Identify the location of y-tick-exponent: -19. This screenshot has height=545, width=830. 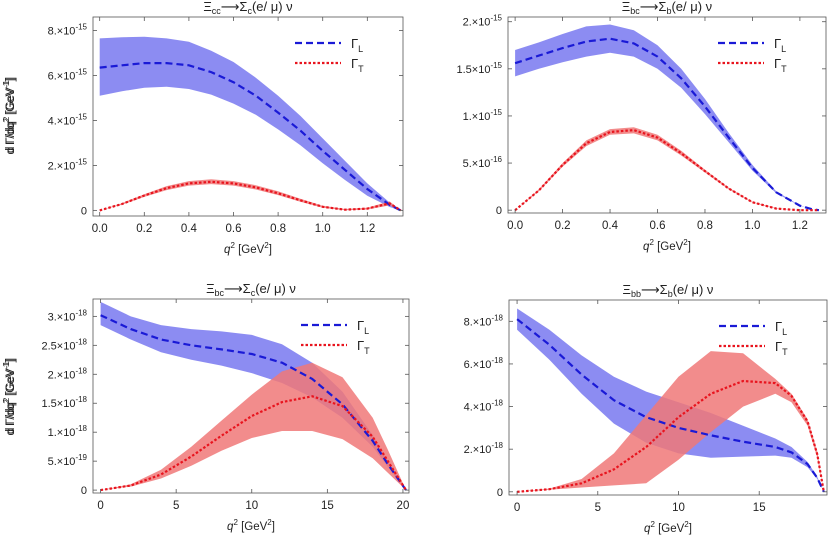
(81, 457).